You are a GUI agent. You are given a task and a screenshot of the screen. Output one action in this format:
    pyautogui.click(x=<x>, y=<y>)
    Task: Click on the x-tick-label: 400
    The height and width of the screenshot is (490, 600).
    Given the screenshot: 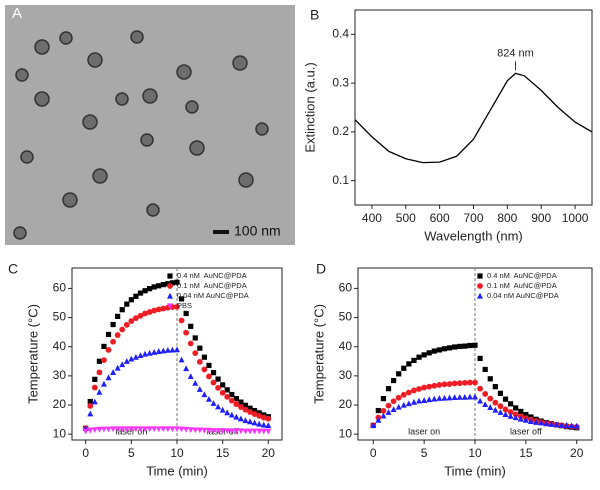 What is the action you would take?
    pyautogui.click(x=372, y=218)
    